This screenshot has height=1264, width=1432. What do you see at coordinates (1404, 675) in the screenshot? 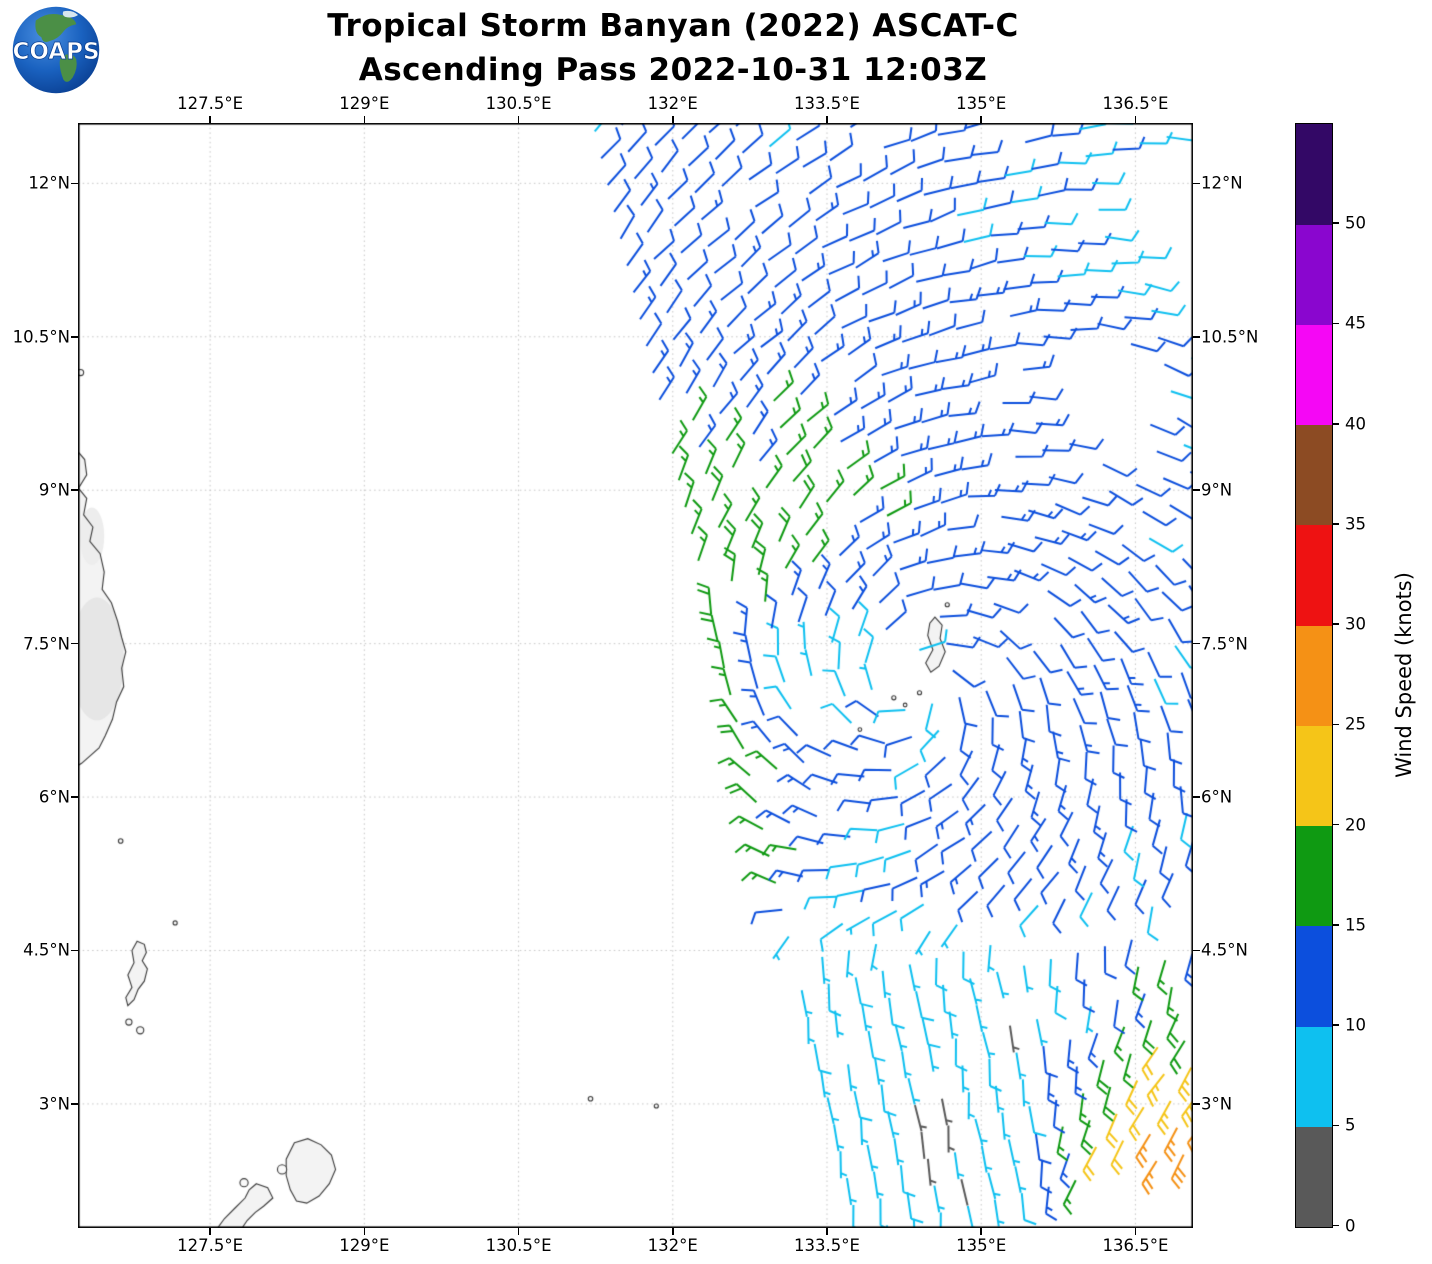
I see `colorbar-title: Wind Speed (knots)` at bounding box center [1404, 675].